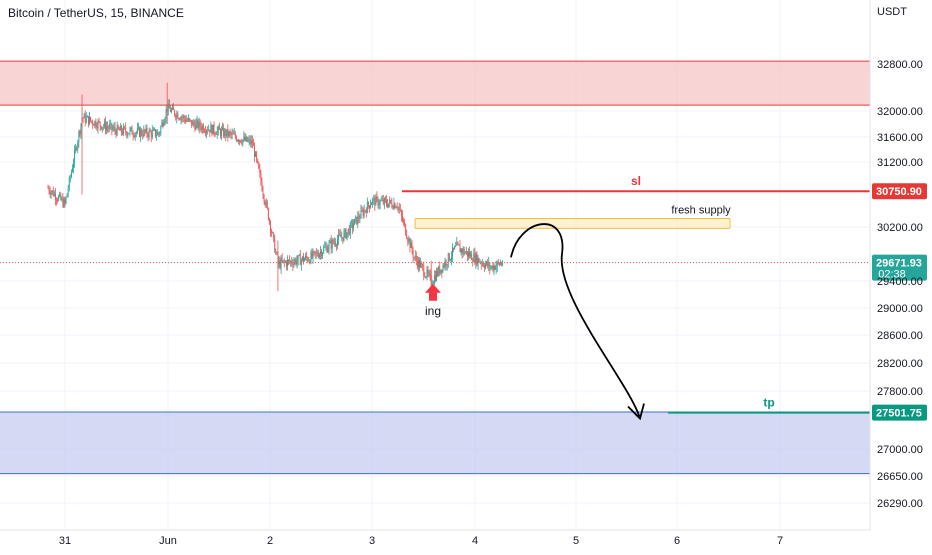 The width and height of the screenshot is (932, 555). I want to click on annotations: fresh supply ing, so click(578, 313).